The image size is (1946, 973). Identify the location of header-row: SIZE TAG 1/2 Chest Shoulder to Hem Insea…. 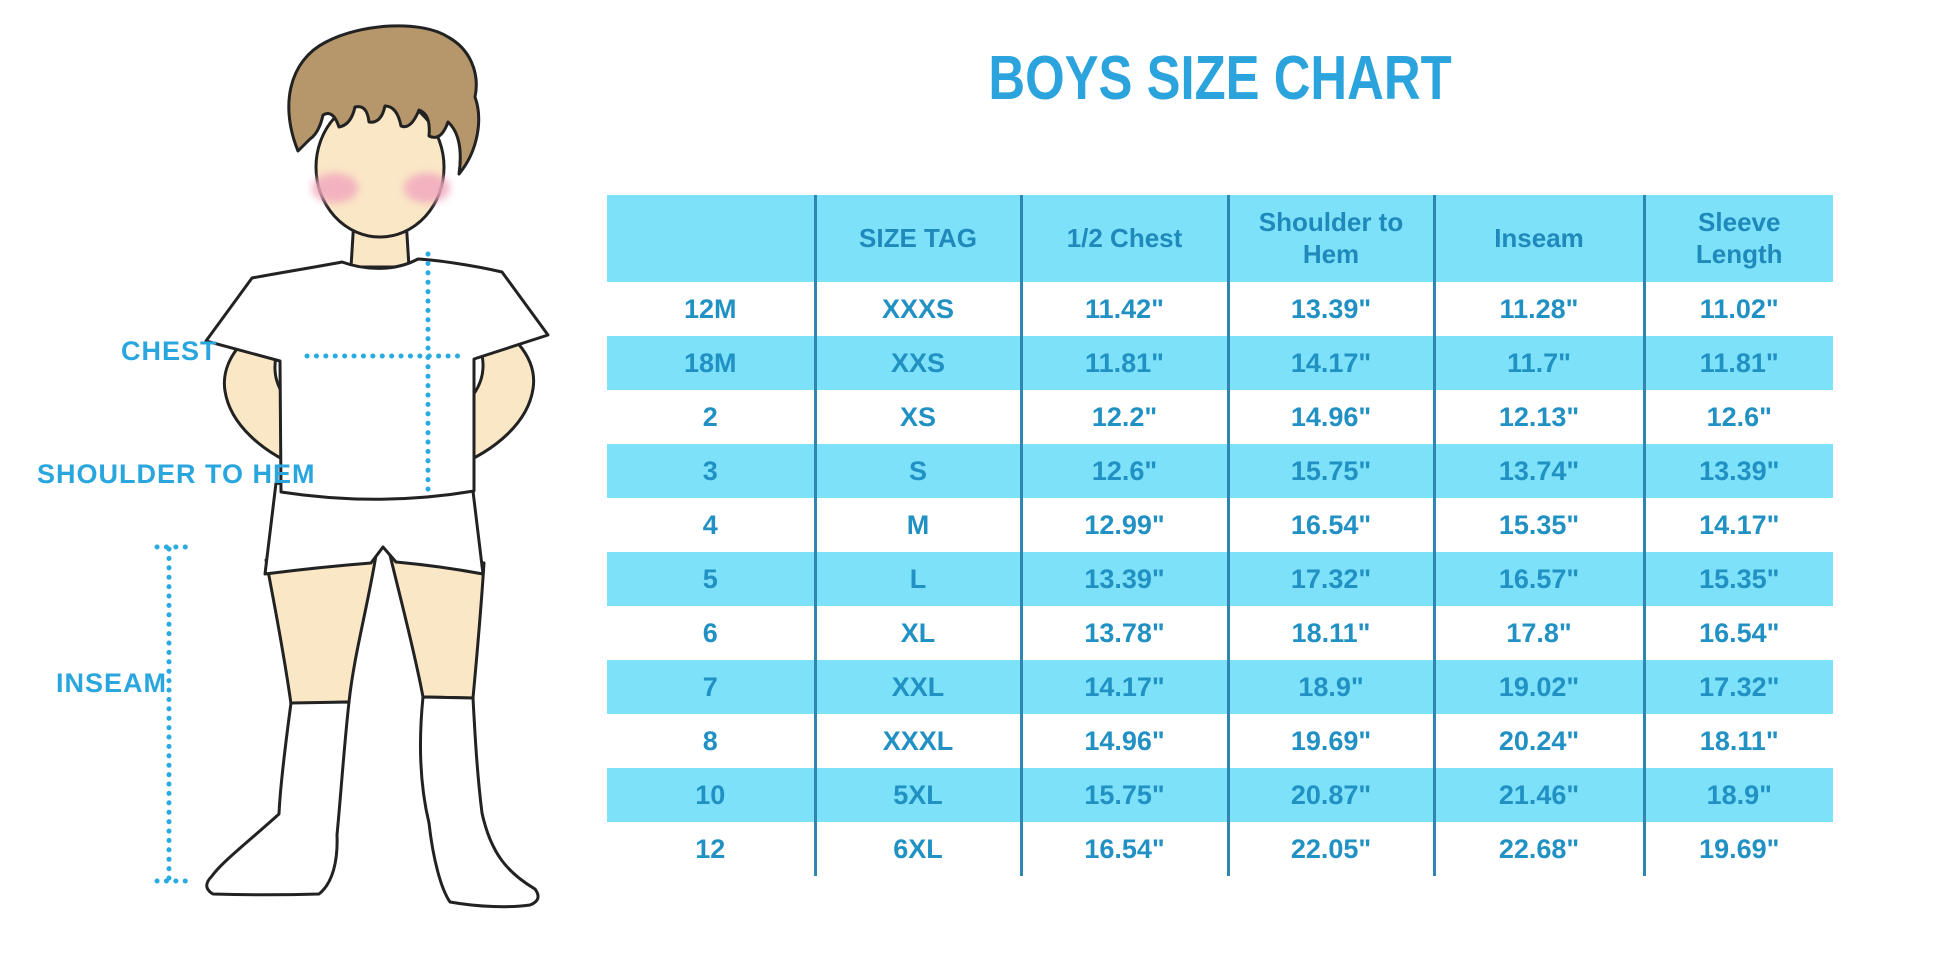
(1220, 238).